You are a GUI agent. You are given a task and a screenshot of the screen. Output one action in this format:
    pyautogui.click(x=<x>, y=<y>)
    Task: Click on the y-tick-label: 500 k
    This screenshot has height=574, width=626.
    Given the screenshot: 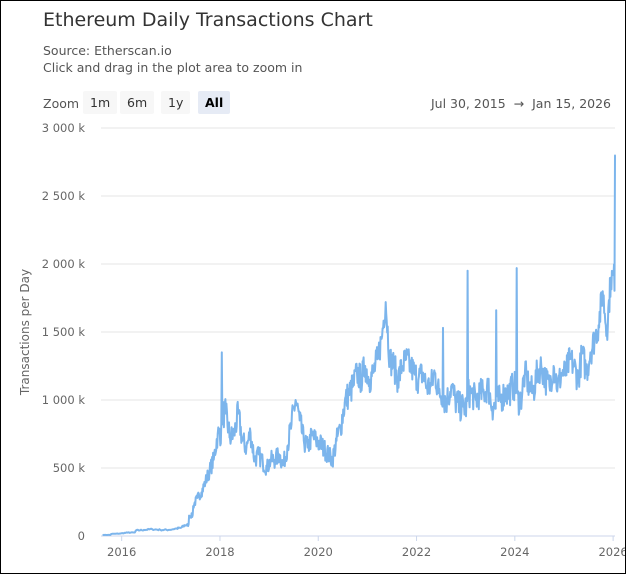 What is the action you would take?
    pyautogui.click(x=69, y=468)
    